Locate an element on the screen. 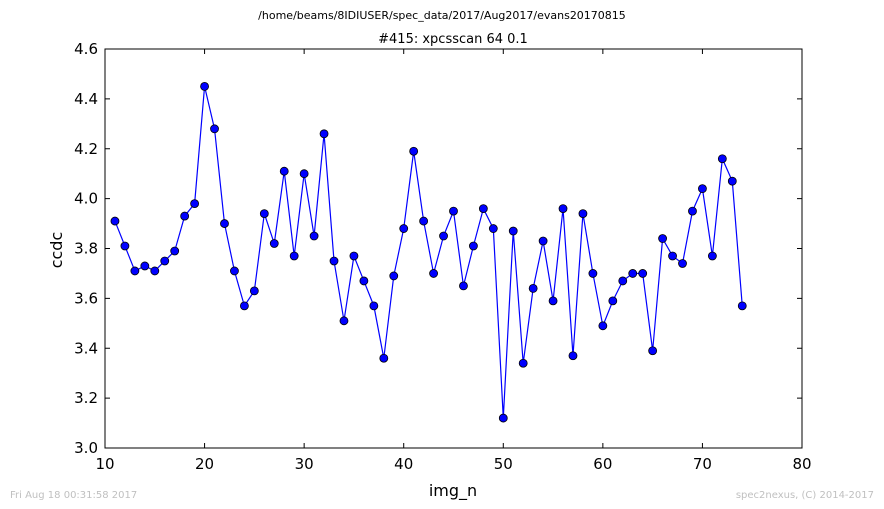 The image size is (884, 509). x-tick-label: 60 is located at coordinates (602, 464).